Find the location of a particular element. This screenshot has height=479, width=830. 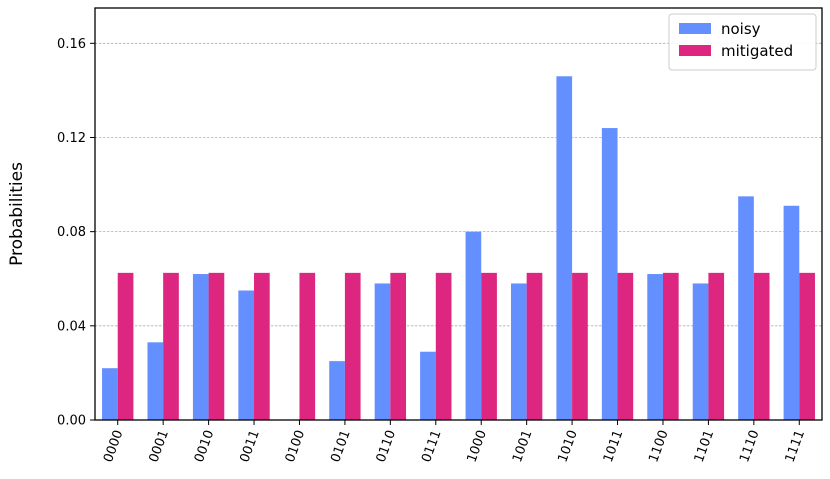

legend: noisy mitigated is located at coordinates (742, 42).